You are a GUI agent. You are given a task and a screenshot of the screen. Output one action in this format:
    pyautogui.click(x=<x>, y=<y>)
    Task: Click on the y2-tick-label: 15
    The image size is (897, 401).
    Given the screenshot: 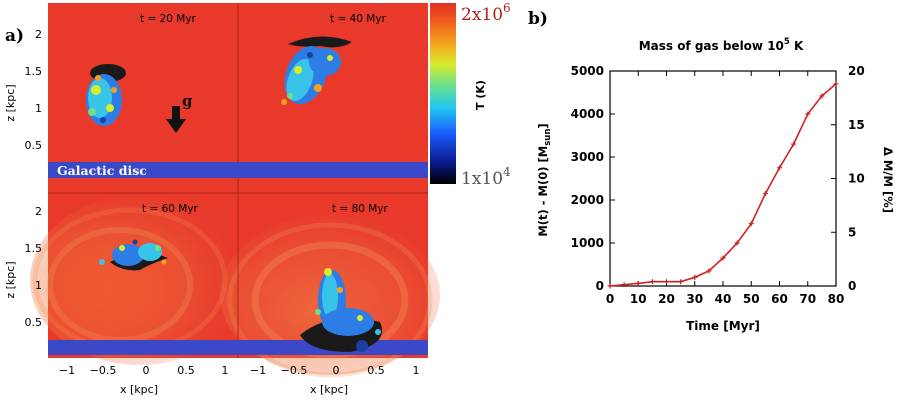 What is the action you would take?
    pyautogui.click(x=856, y=125)
    